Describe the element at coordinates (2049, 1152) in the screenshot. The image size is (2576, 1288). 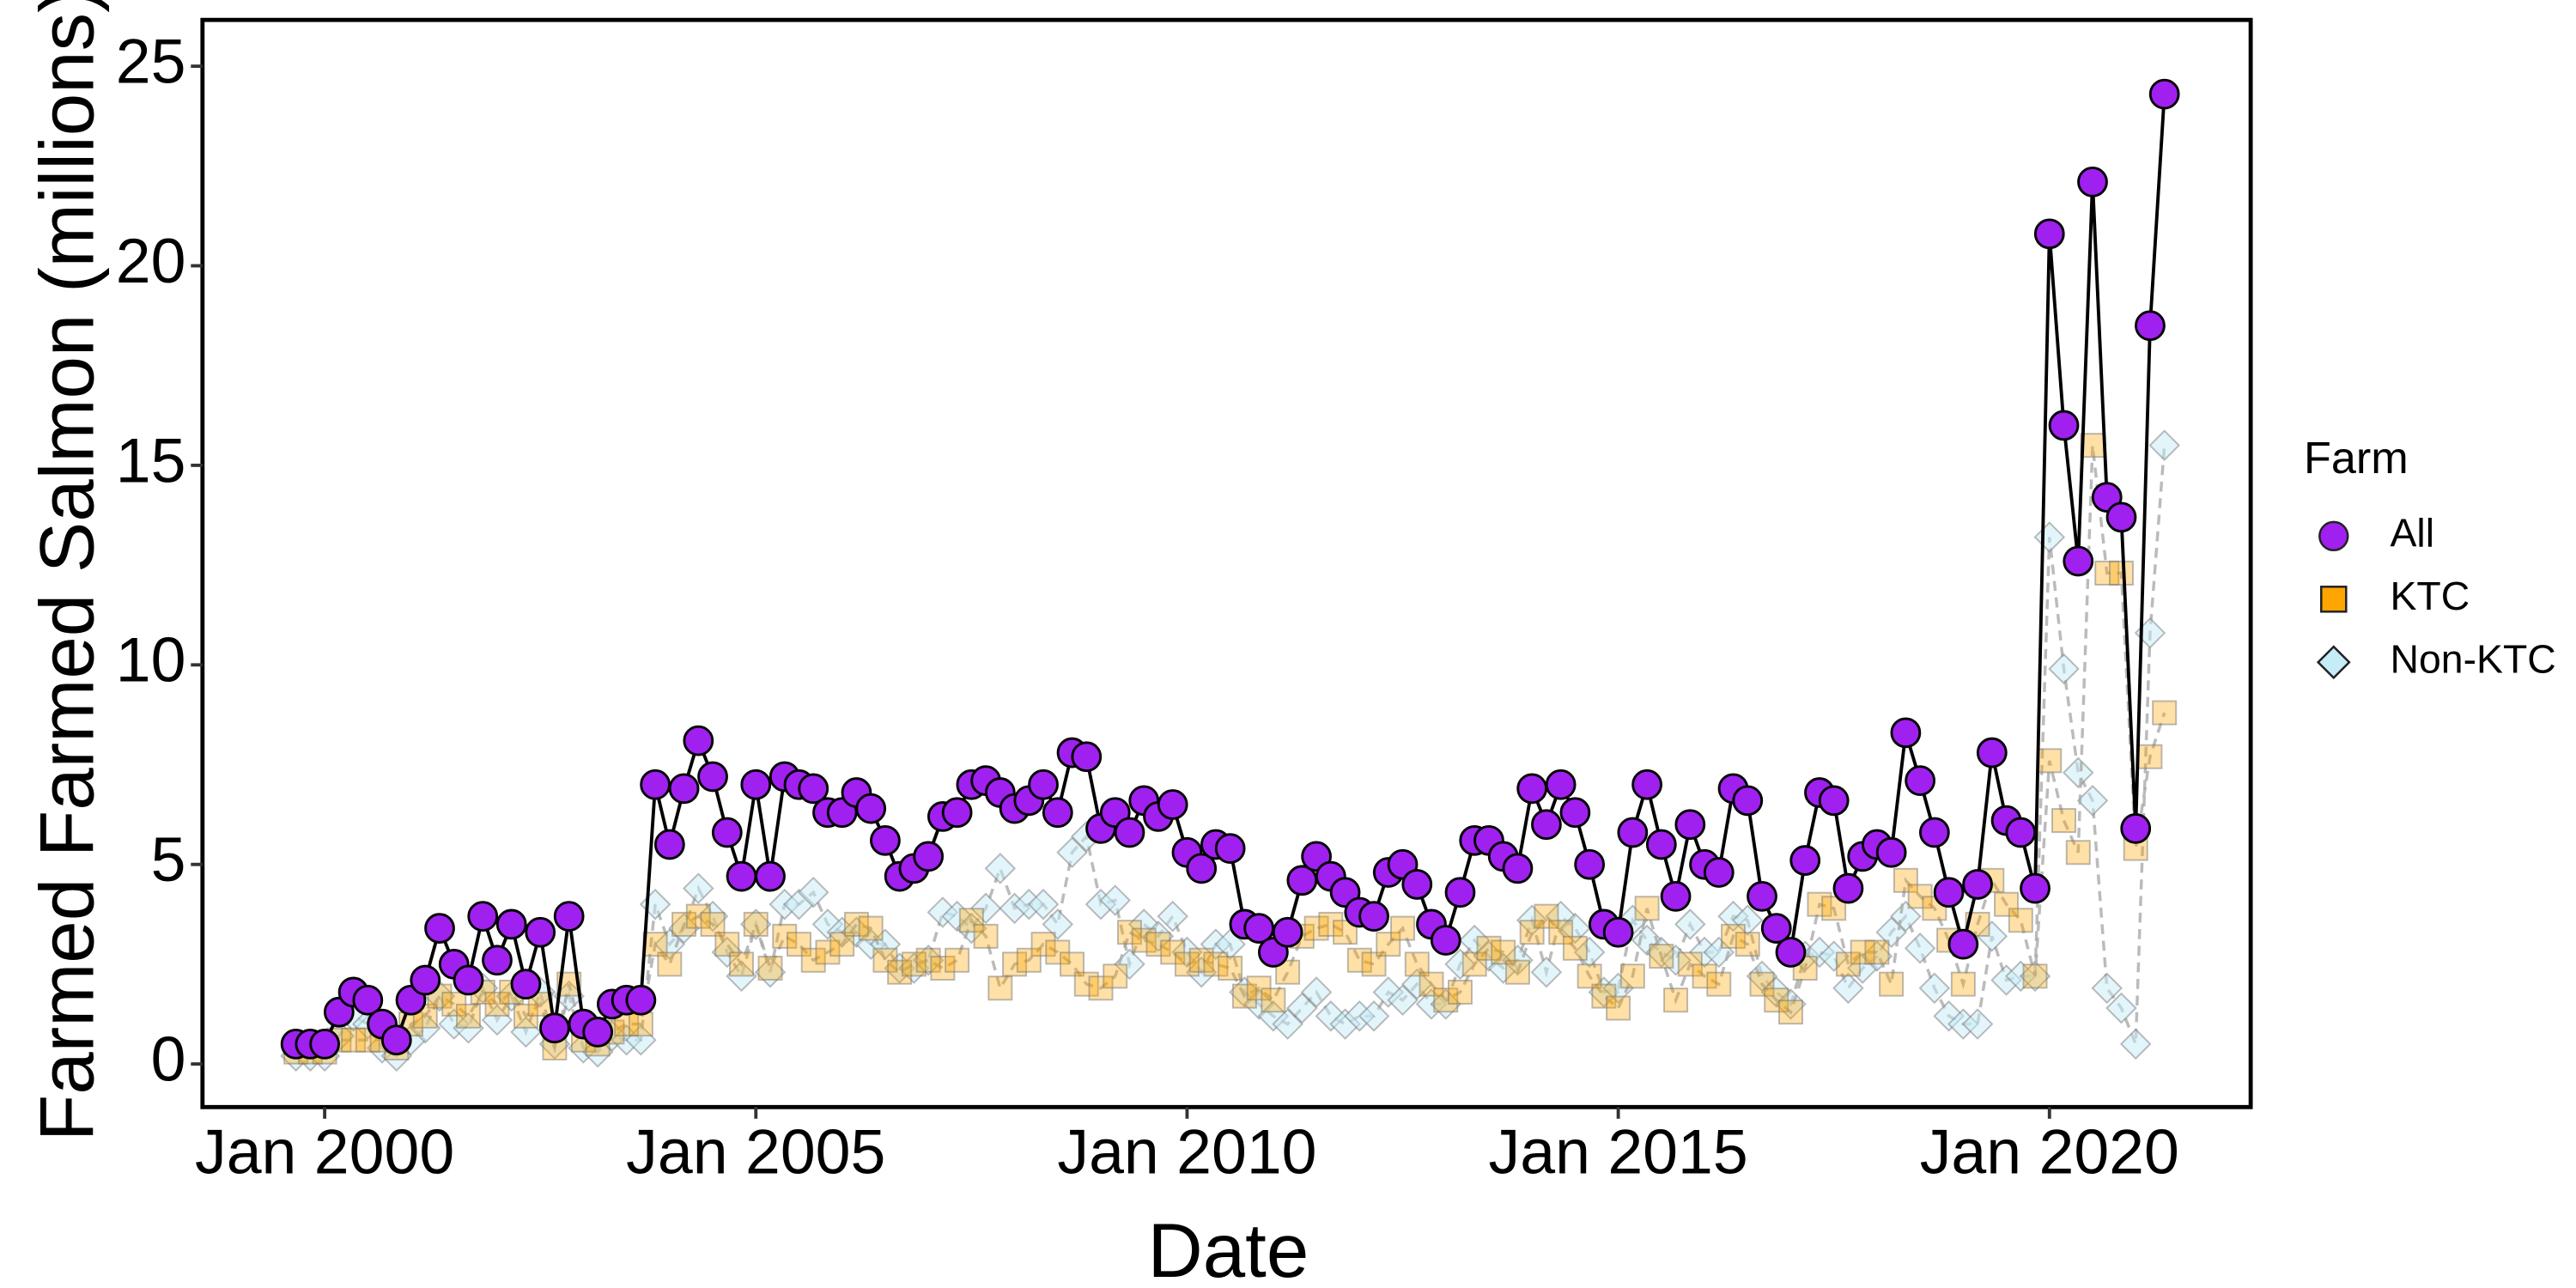
I see `x-tick-label: Jan 2020` at that location.